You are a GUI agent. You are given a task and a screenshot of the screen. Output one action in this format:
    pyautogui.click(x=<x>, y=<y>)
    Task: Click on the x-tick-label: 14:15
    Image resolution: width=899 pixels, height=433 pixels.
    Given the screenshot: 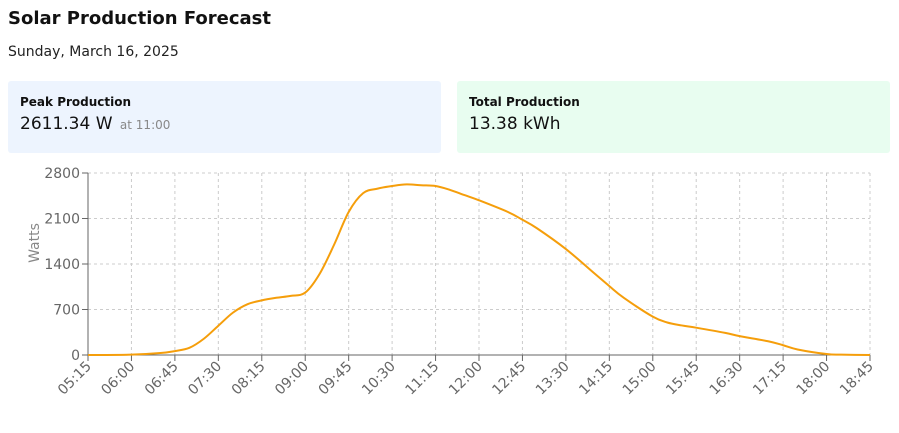 What is the action you would take?
    pyautogui.click(x=596, y=379)
    